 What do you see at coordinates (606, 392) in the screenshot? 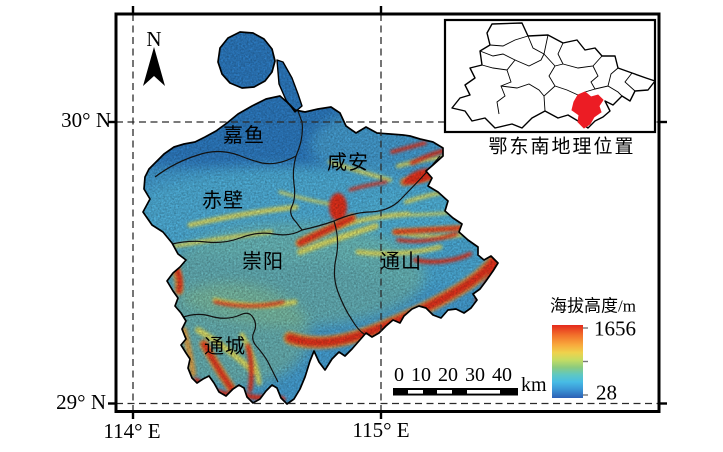
I see `legend-min-value: 28` at bounding box center [606, 392].